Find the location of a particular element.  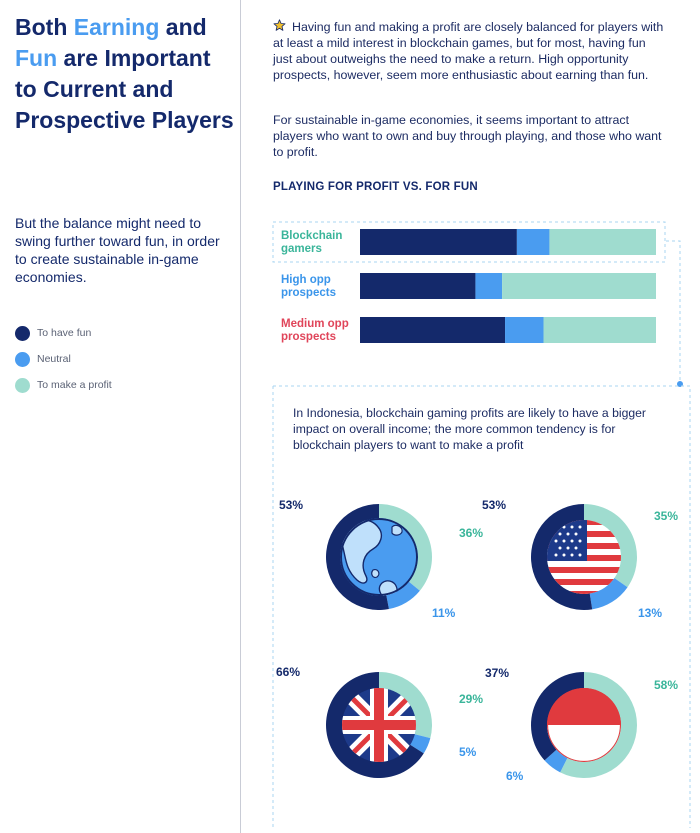

dashed-connector is located at coordinates (673, 312).